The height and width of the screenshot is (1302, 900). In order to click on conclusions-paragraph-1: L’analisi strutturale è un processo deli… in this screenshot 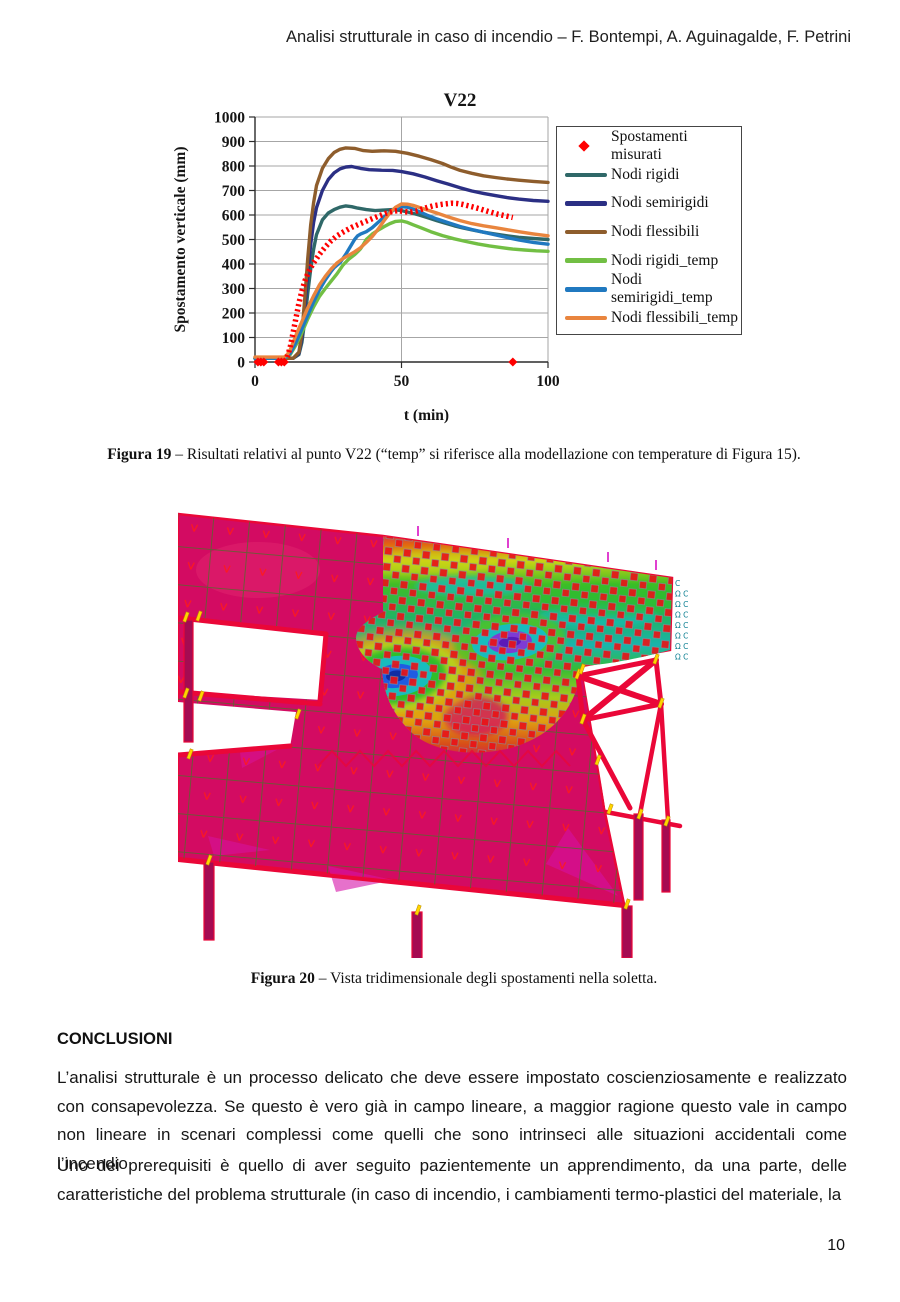, I will do `click(452, 1120)`.